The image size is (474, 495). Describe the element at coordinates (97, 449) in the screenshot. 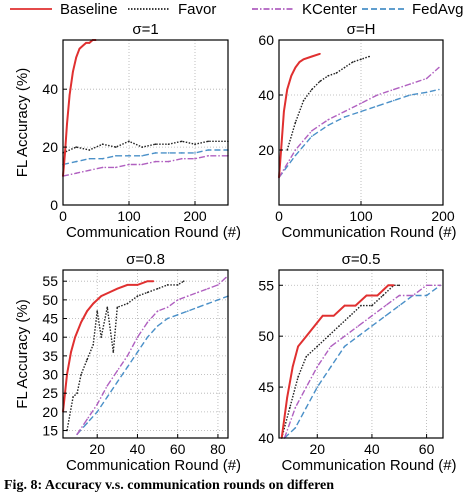

I see `x-tick-label: 20` at that location.